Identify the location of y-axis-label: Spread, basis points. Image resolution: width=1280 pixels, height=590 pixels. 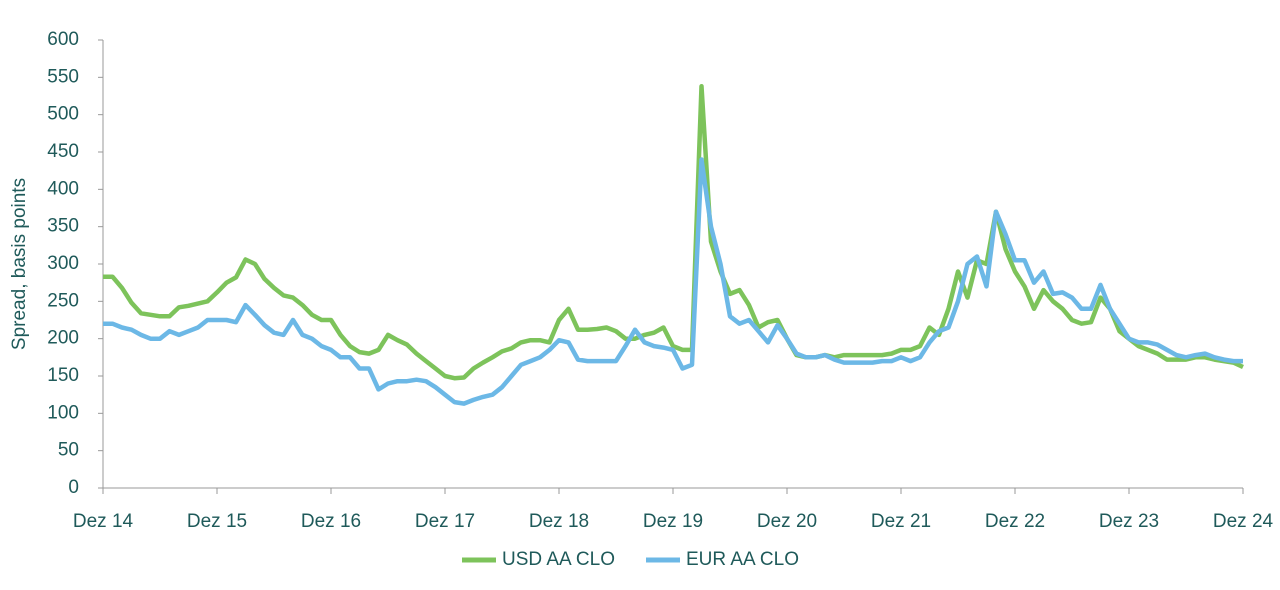
(19, 264).